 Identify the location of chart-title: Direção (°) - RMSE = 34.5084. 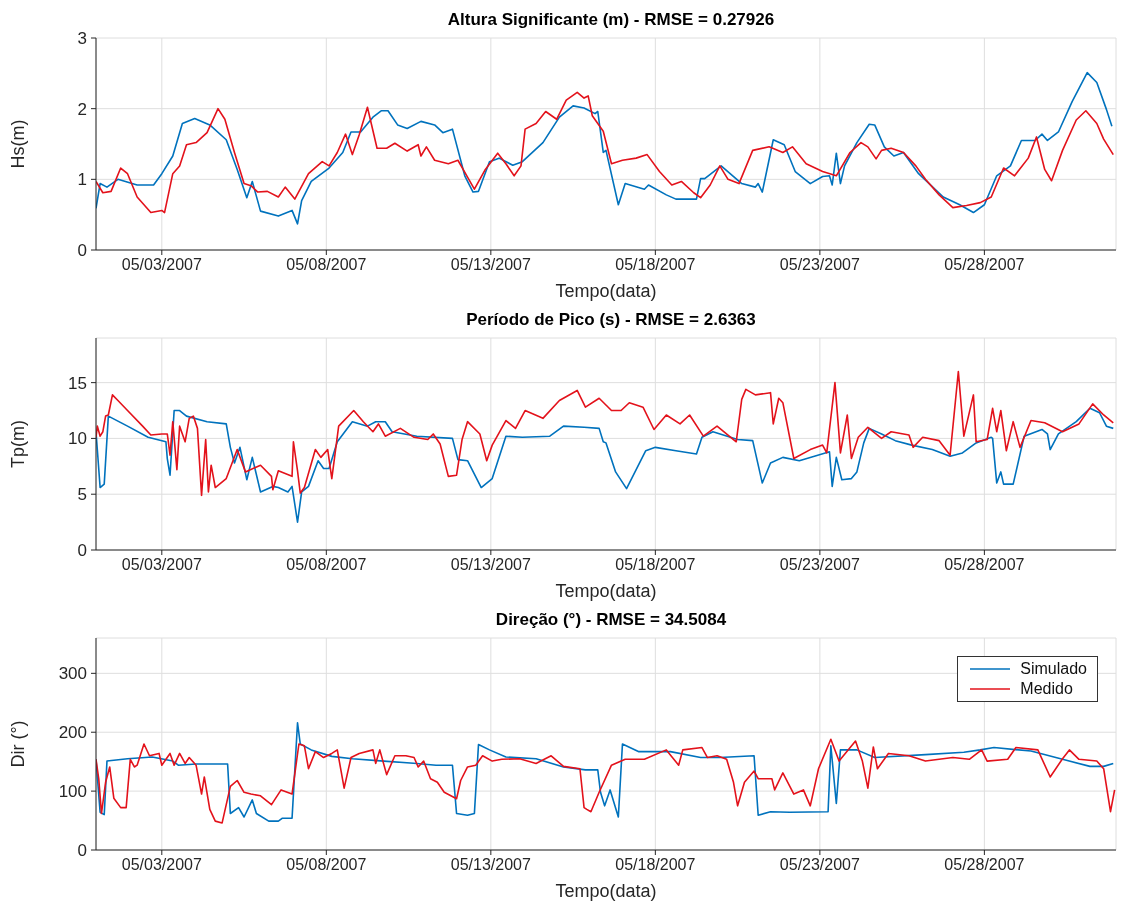
(611, 620).